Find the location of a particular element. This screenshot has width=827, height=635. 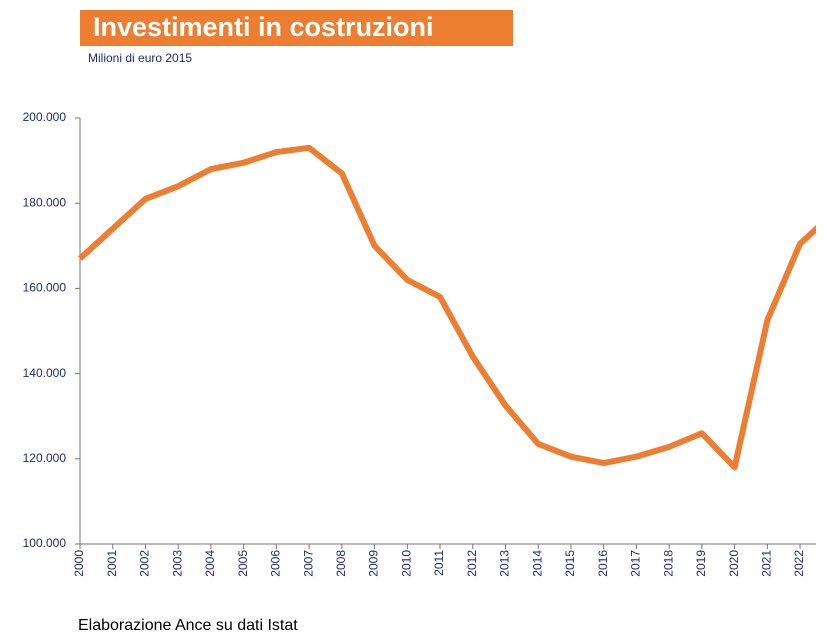

x-tick-label: 2009 is located at coordinates (374, 563).